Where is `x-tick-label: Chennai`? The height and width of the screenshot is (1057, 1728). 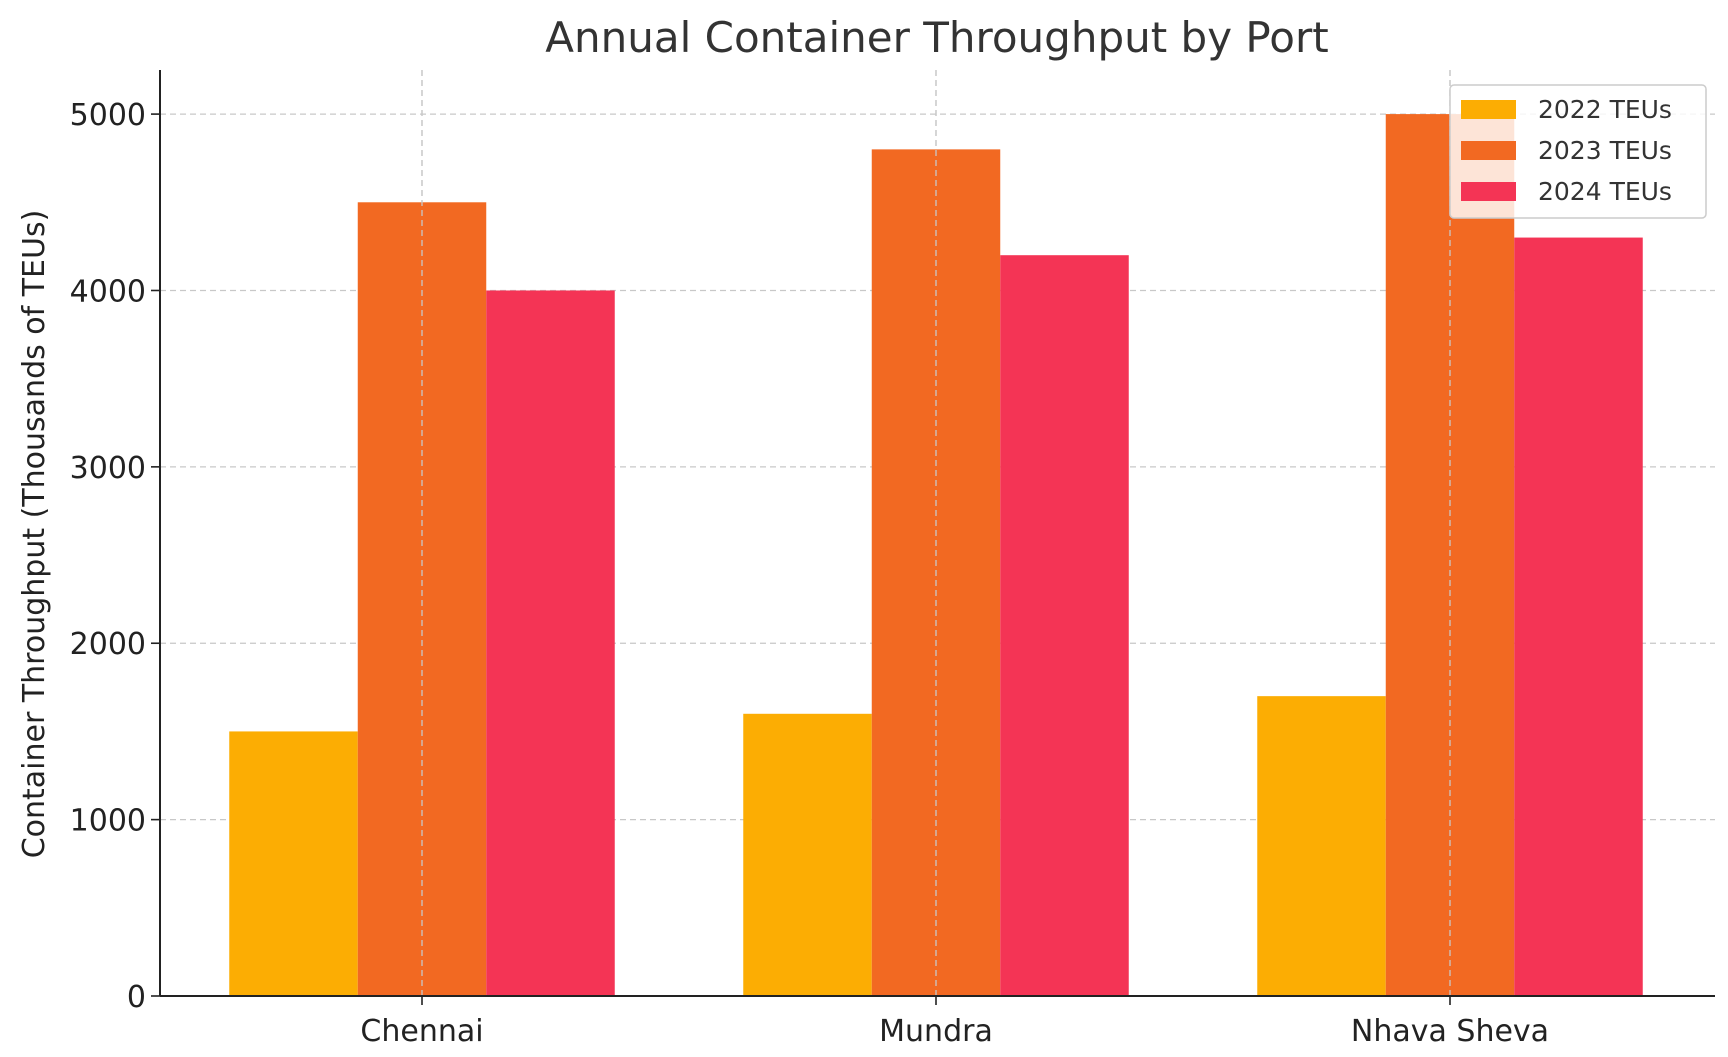 x-tick-label: Chennai is located at coordinates (421, 1031).